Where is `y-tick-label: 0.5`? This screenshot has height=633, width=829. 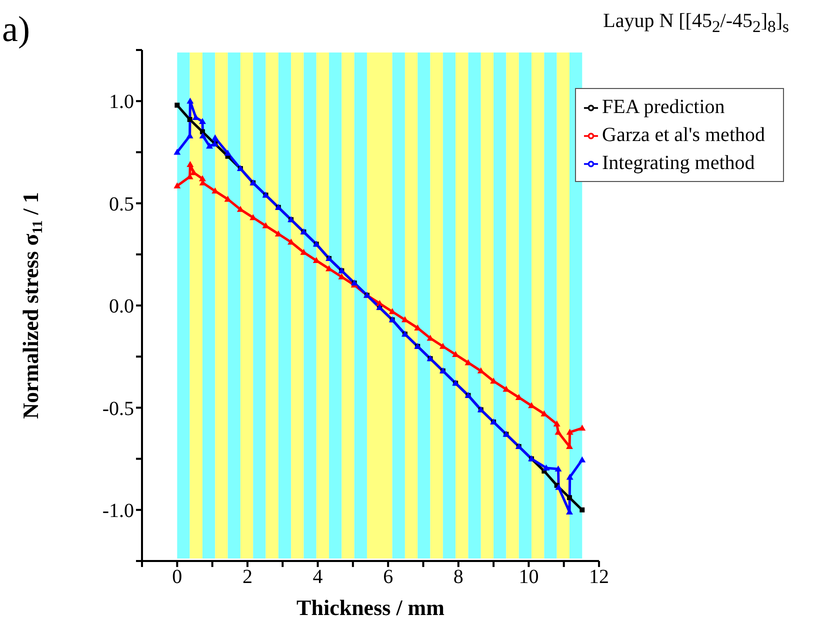 y-tick-label: 0.5 is located at coordinates (121, 204).